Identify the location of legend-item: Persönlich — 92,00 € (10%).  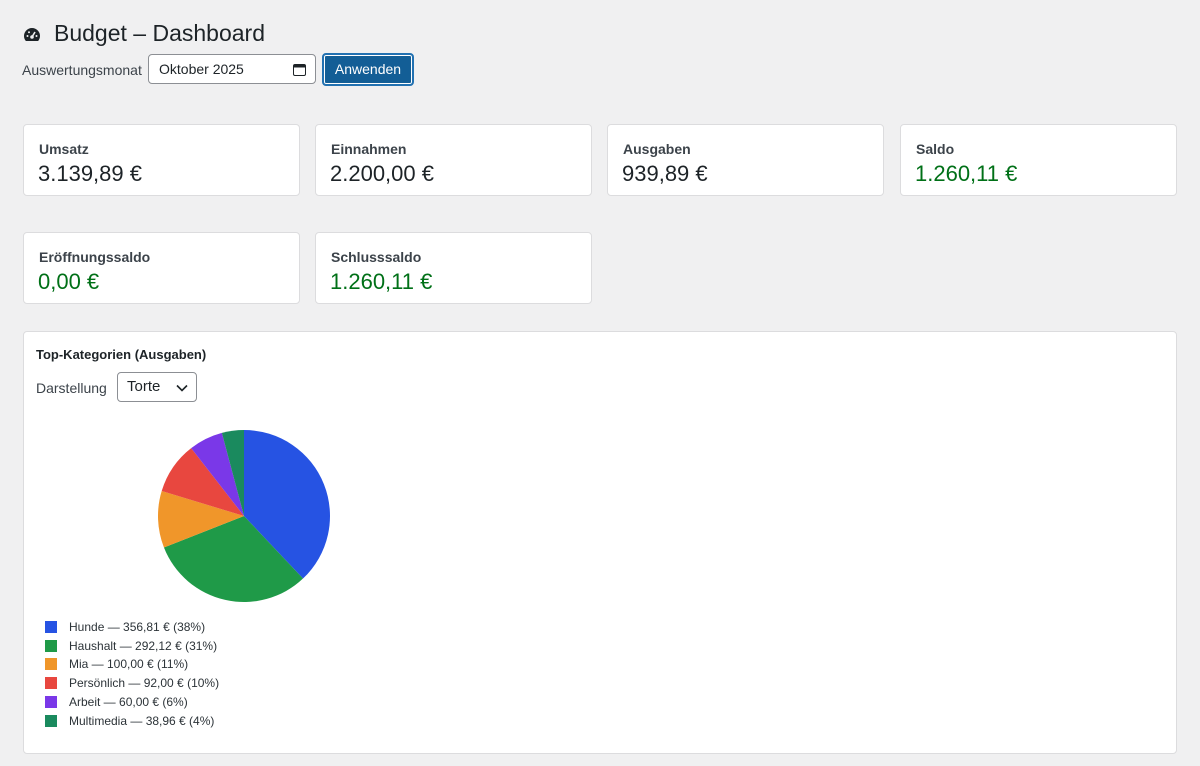
(132, 683).